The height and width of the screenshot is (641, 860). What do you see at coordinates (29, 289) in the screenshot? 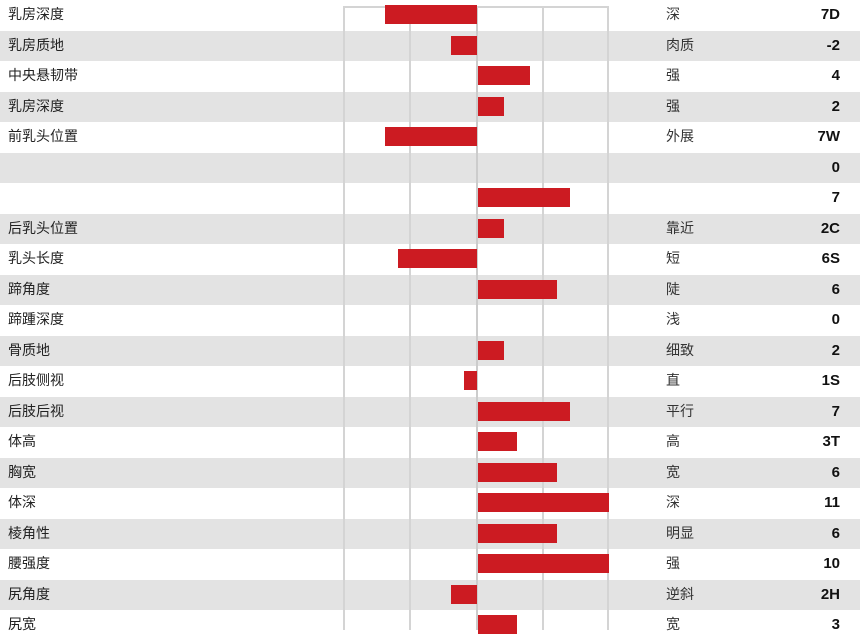
I see `trait-label: 蹄角度` at bounding box center [29, 289].